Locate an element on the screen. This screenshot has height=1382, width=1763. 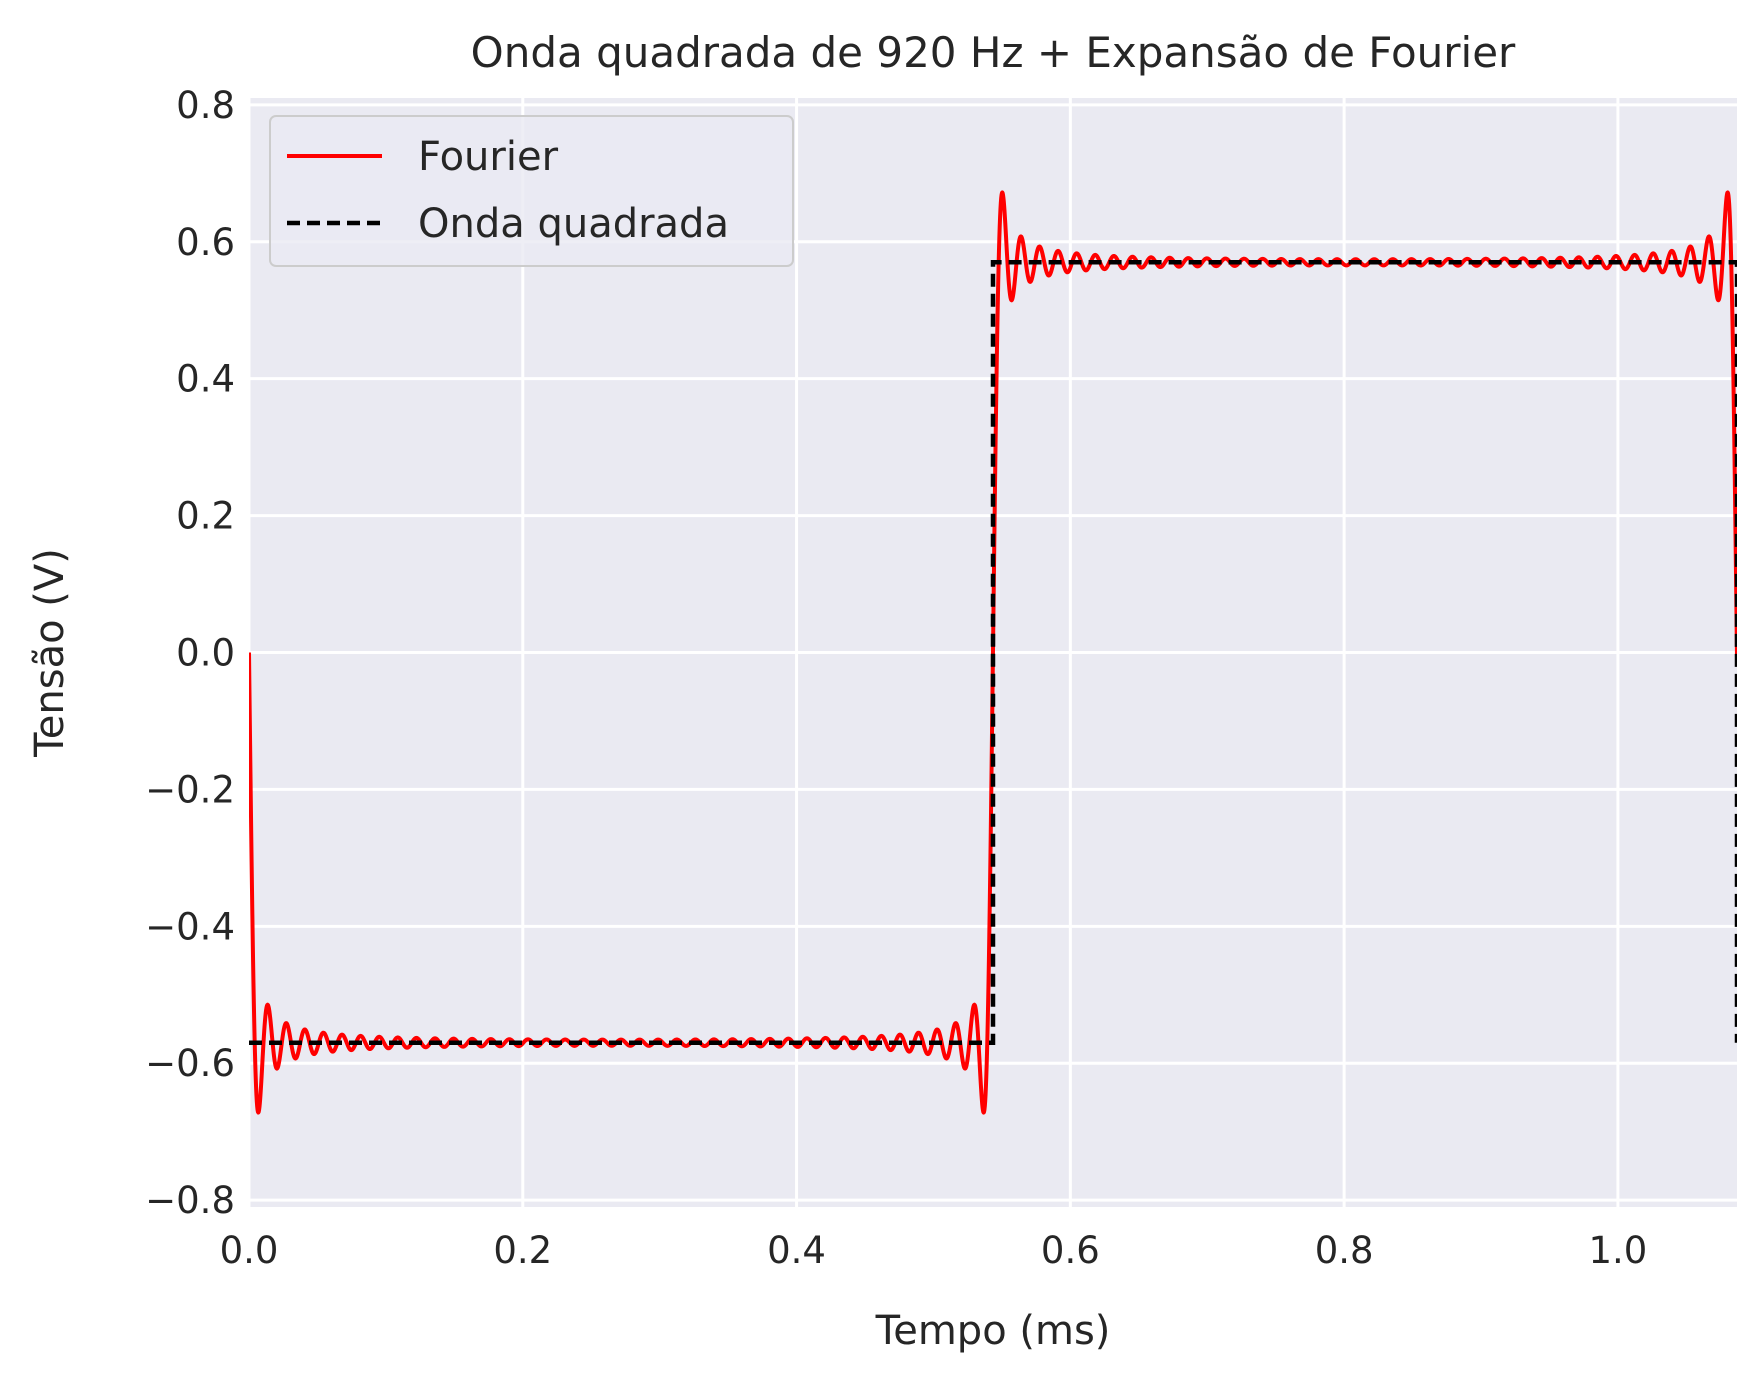
legend: Fourier Onda quadrada is located at coordinates (531, 191).